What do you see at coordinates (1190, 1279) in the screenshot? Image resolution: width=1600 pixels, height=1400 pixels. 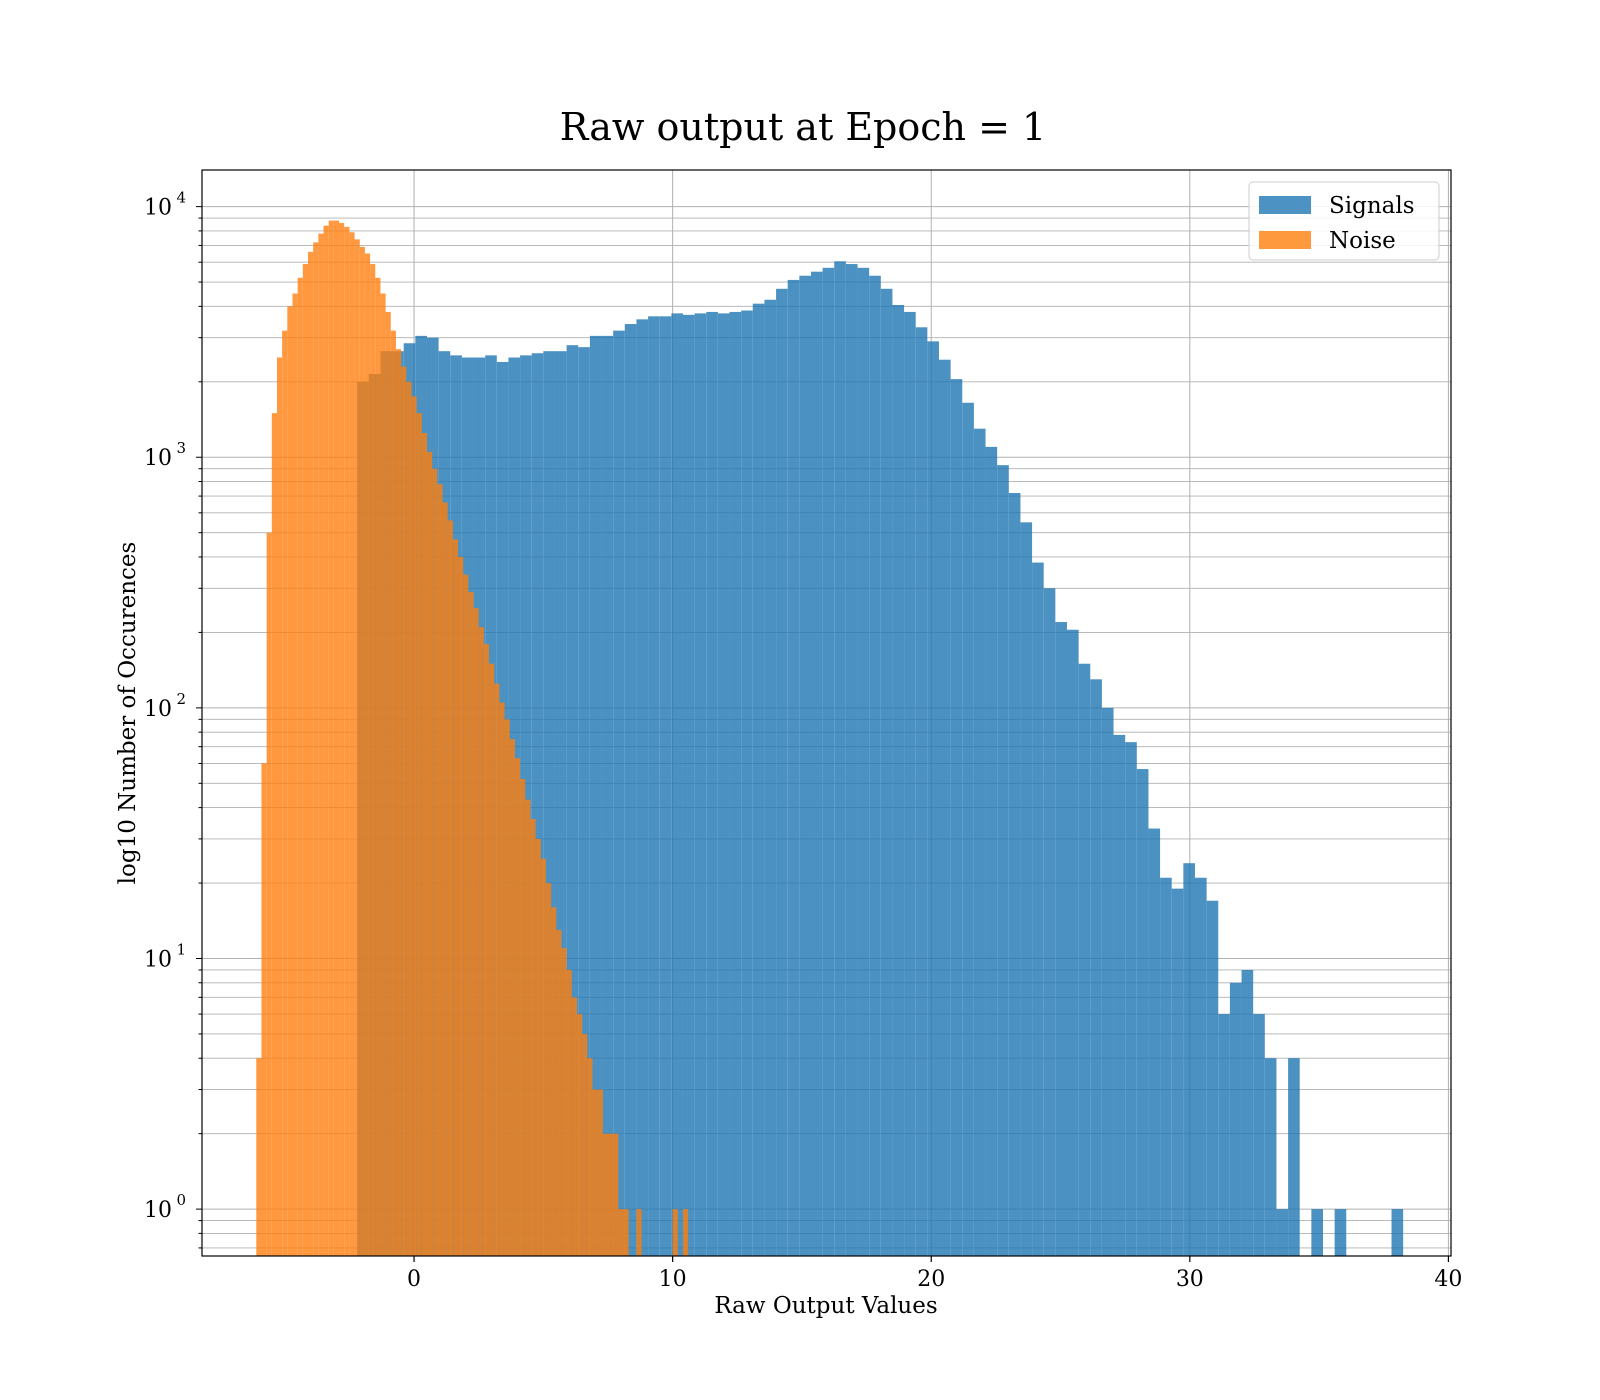 I see `x-tick-label: 30` at bounding box center [1190, 1279].